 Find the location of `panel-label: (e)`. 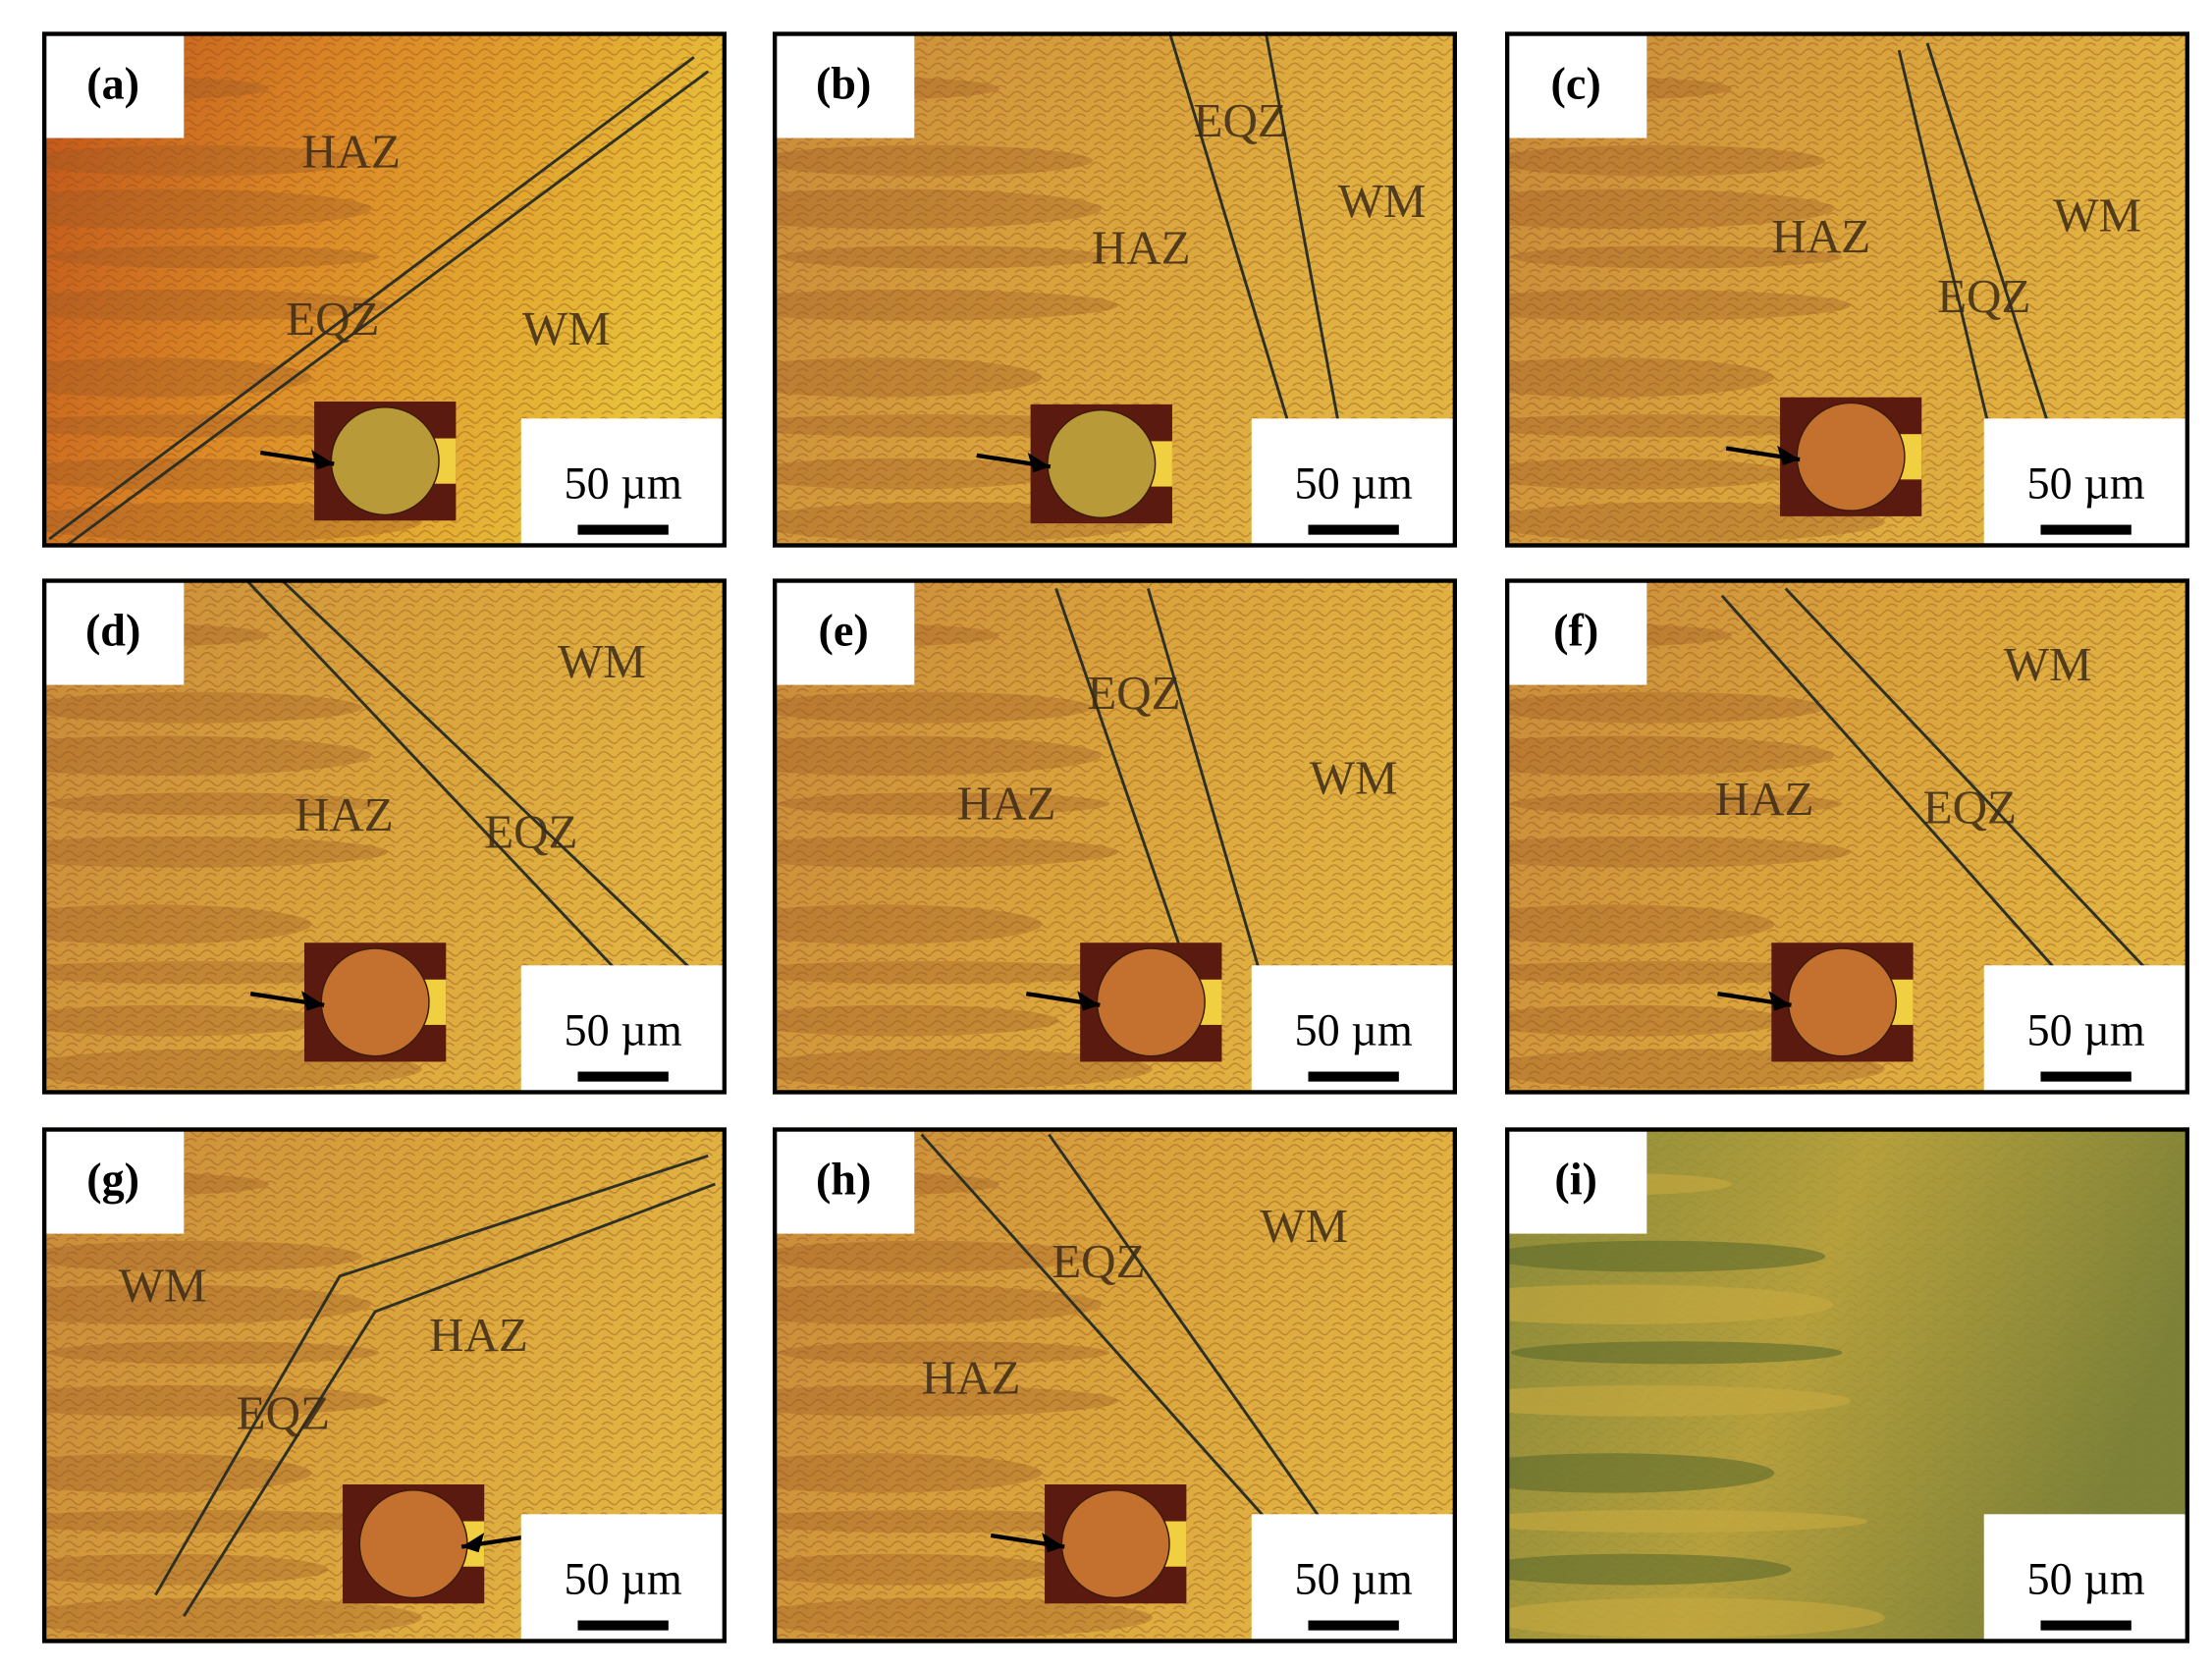

panel-label: (e) is located at coordinates (844, 631).